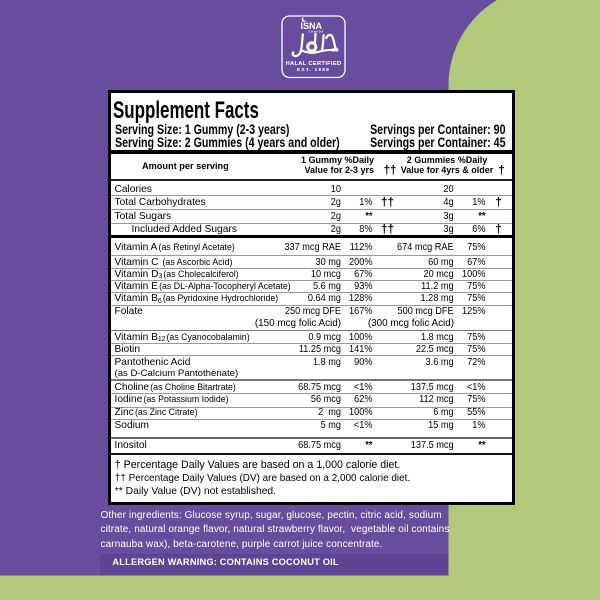 Image resolution: width=600 pixels, height=600 pixels. Describe the element at coordinates (313, 70) in the screenshot. I see `svg-text: EST. 1988` at that location.